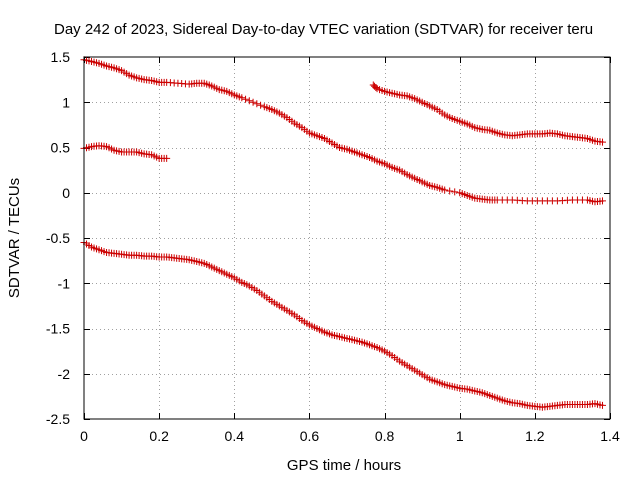  What do you see at coordinates (159, 436) in the screenshot?
I see `x-tick-label: 0.2` at bounding box center [159, 436].